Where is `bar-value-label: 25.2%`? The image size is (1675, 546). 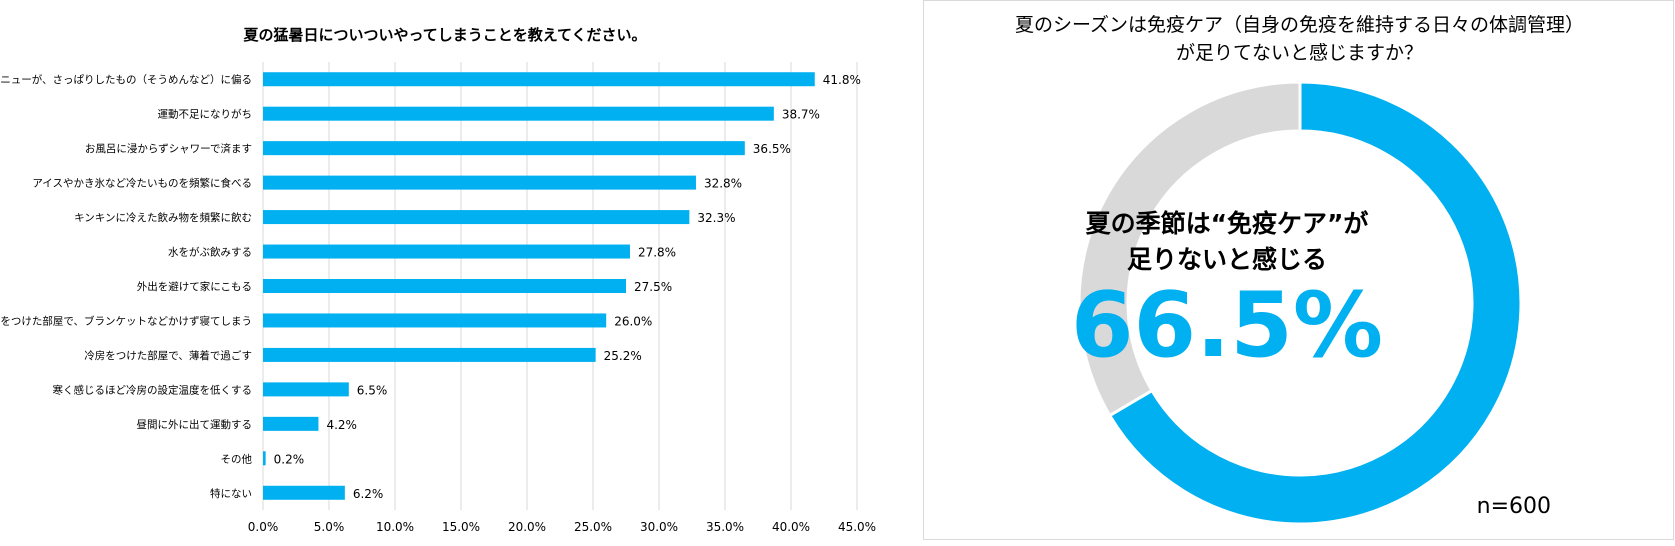 bar-value-label: 25.2% is located at coordinates (623, 356).